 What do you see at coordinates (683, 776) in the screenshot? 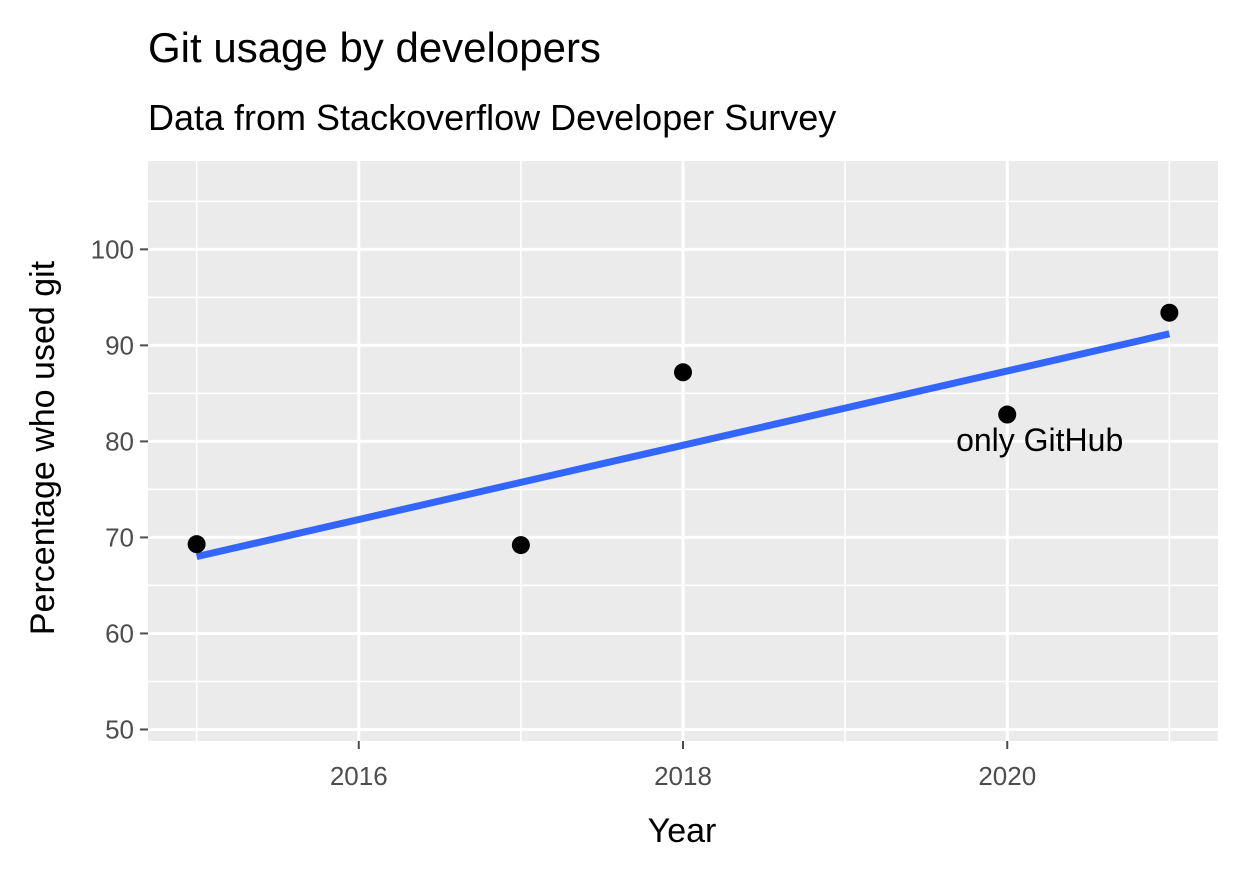
I see `x-tick-label: 2018` at bounding box center [683, 776].